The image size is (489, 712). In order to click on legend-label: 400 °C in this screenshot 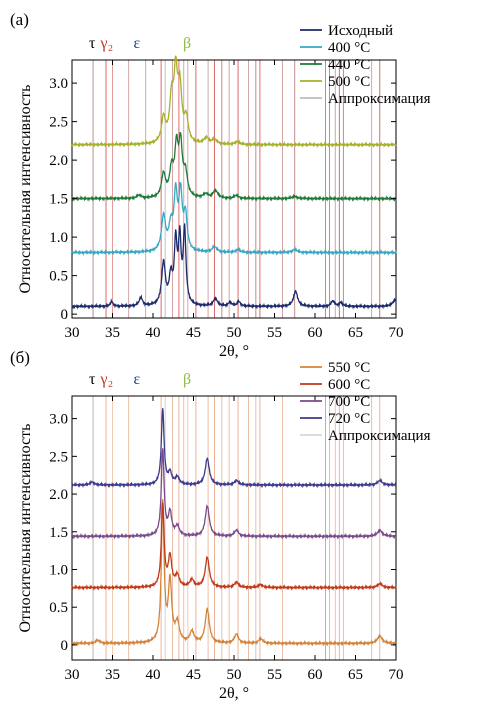, I will do `click(349, 48)`.